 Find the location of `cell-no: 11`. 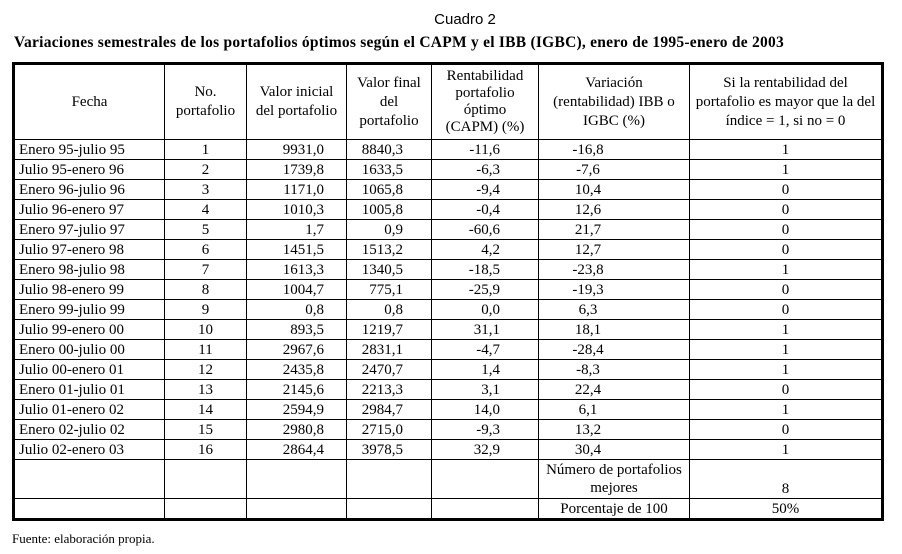

cell-no: 11 is located at coordinates (205, 349).